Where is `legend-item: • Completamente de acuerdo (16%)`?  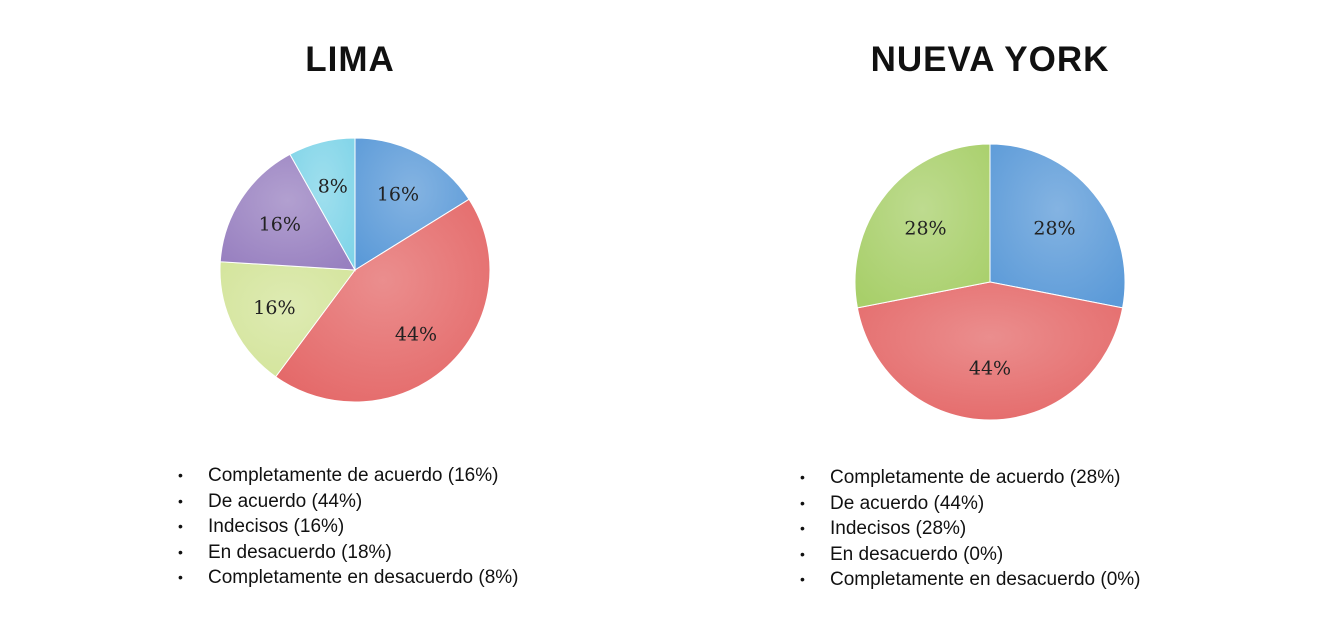
legend-item: • Completamente de acuerdo (16%) is located at coordinates (348, 476).